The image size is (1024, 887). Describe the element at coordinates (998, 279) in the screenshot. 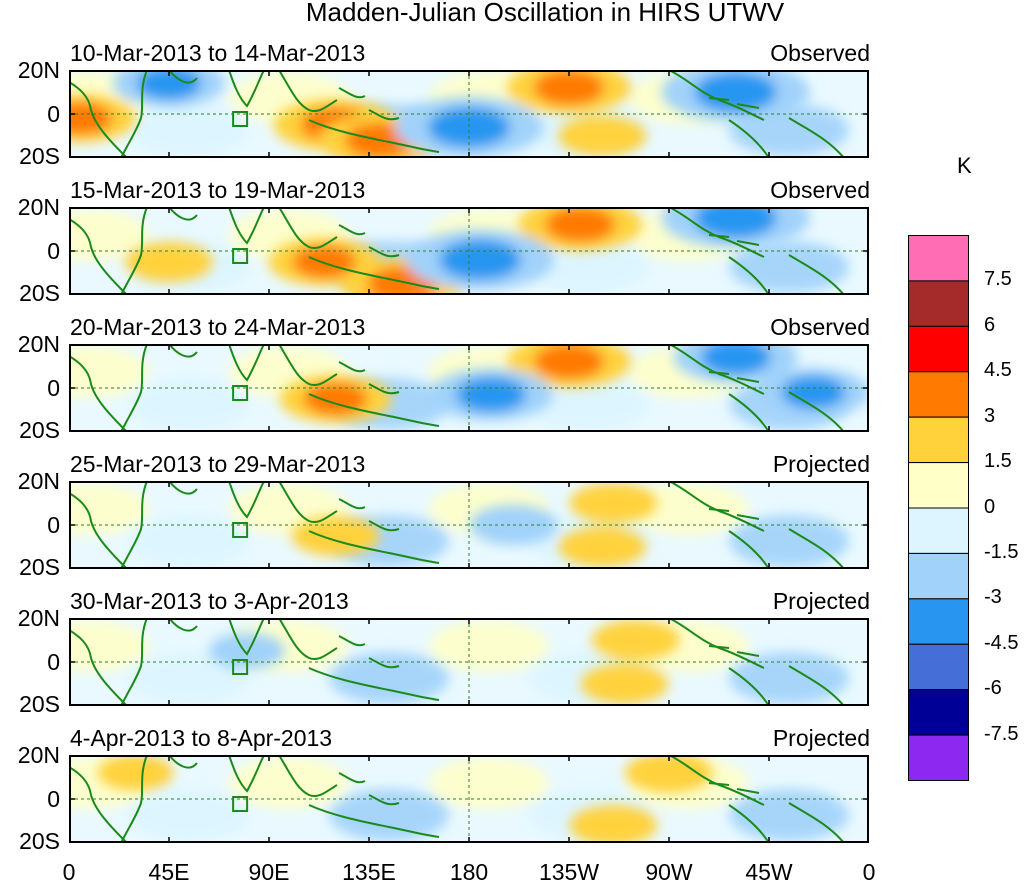

I see `colorbar-label: 7.5` at that location.